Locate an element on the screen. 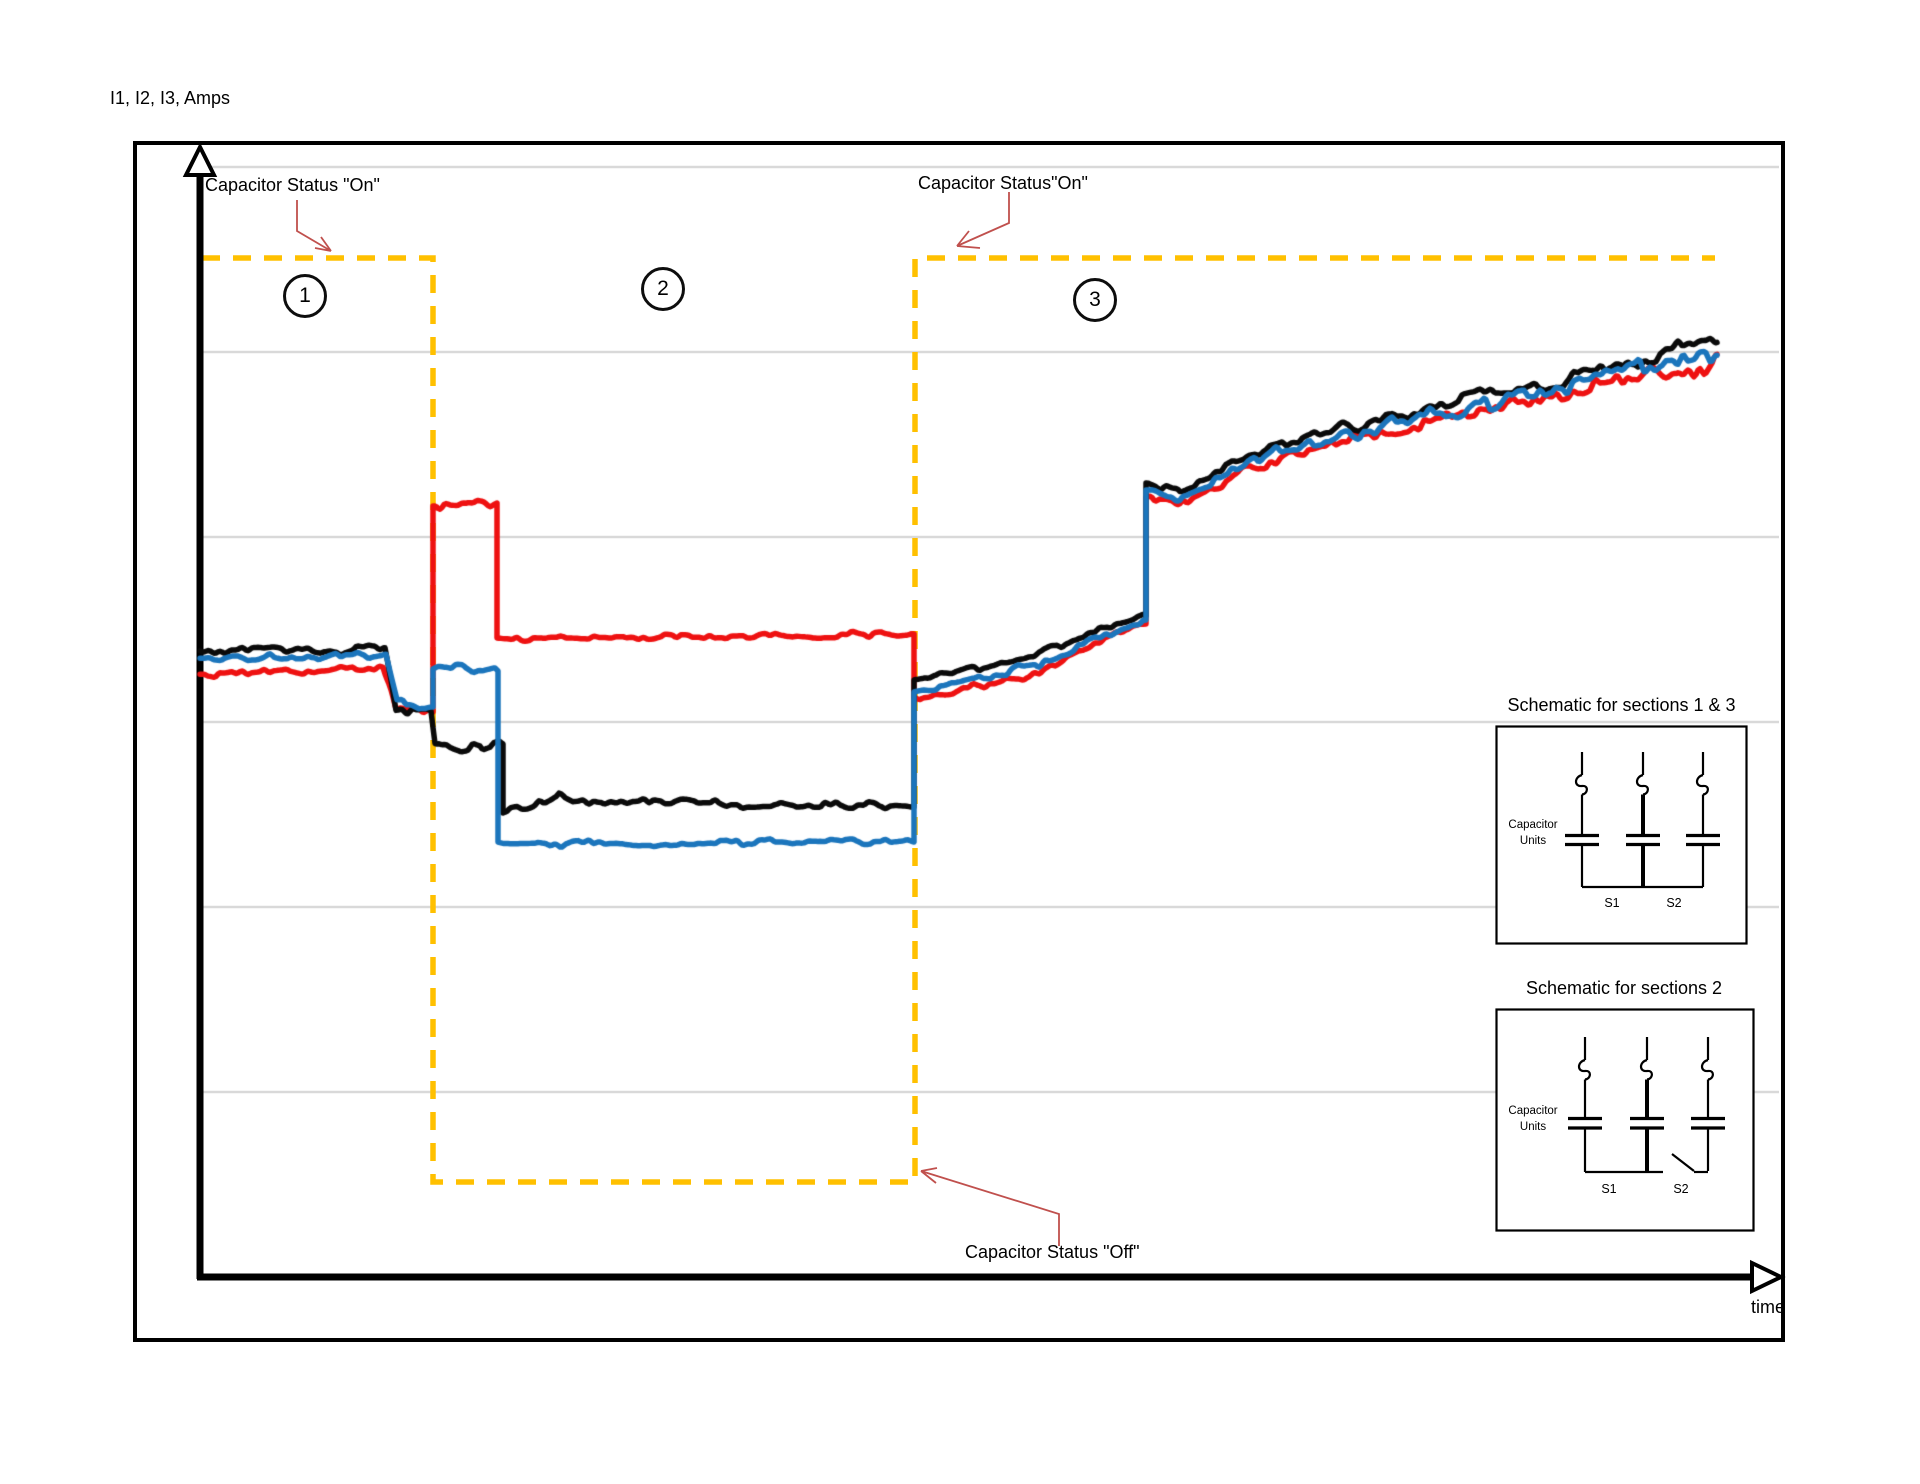 This screenshot has height=1484, width=1920. schematic-2-capacitor-units-label: Capacitor Units is located at coordinates (1533, 1119).